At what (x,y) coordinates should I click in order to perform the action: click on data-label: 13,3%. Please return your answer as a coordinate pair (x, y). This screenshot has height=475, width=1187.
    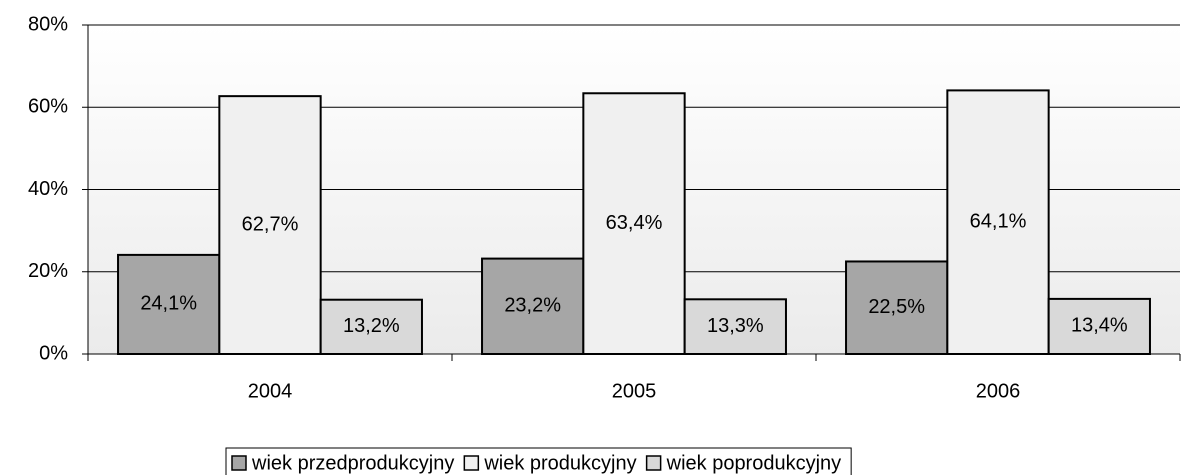
    Looking at the image, I should click on (735, 326).